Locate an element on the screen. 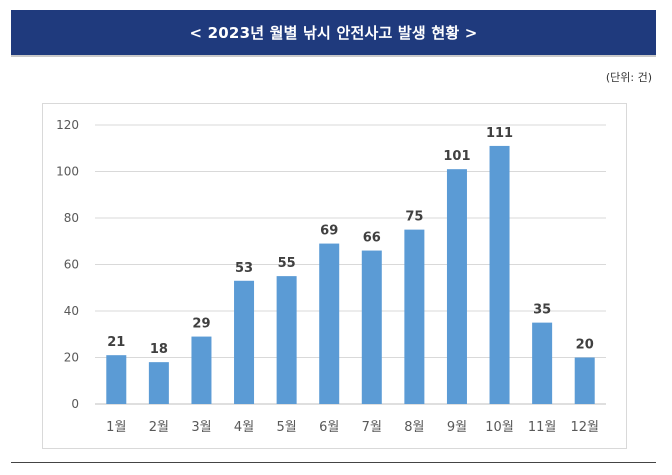 This screenshot has width=672, height=475. y-tick-label-100: 100 is located at coordinates (67, 172).